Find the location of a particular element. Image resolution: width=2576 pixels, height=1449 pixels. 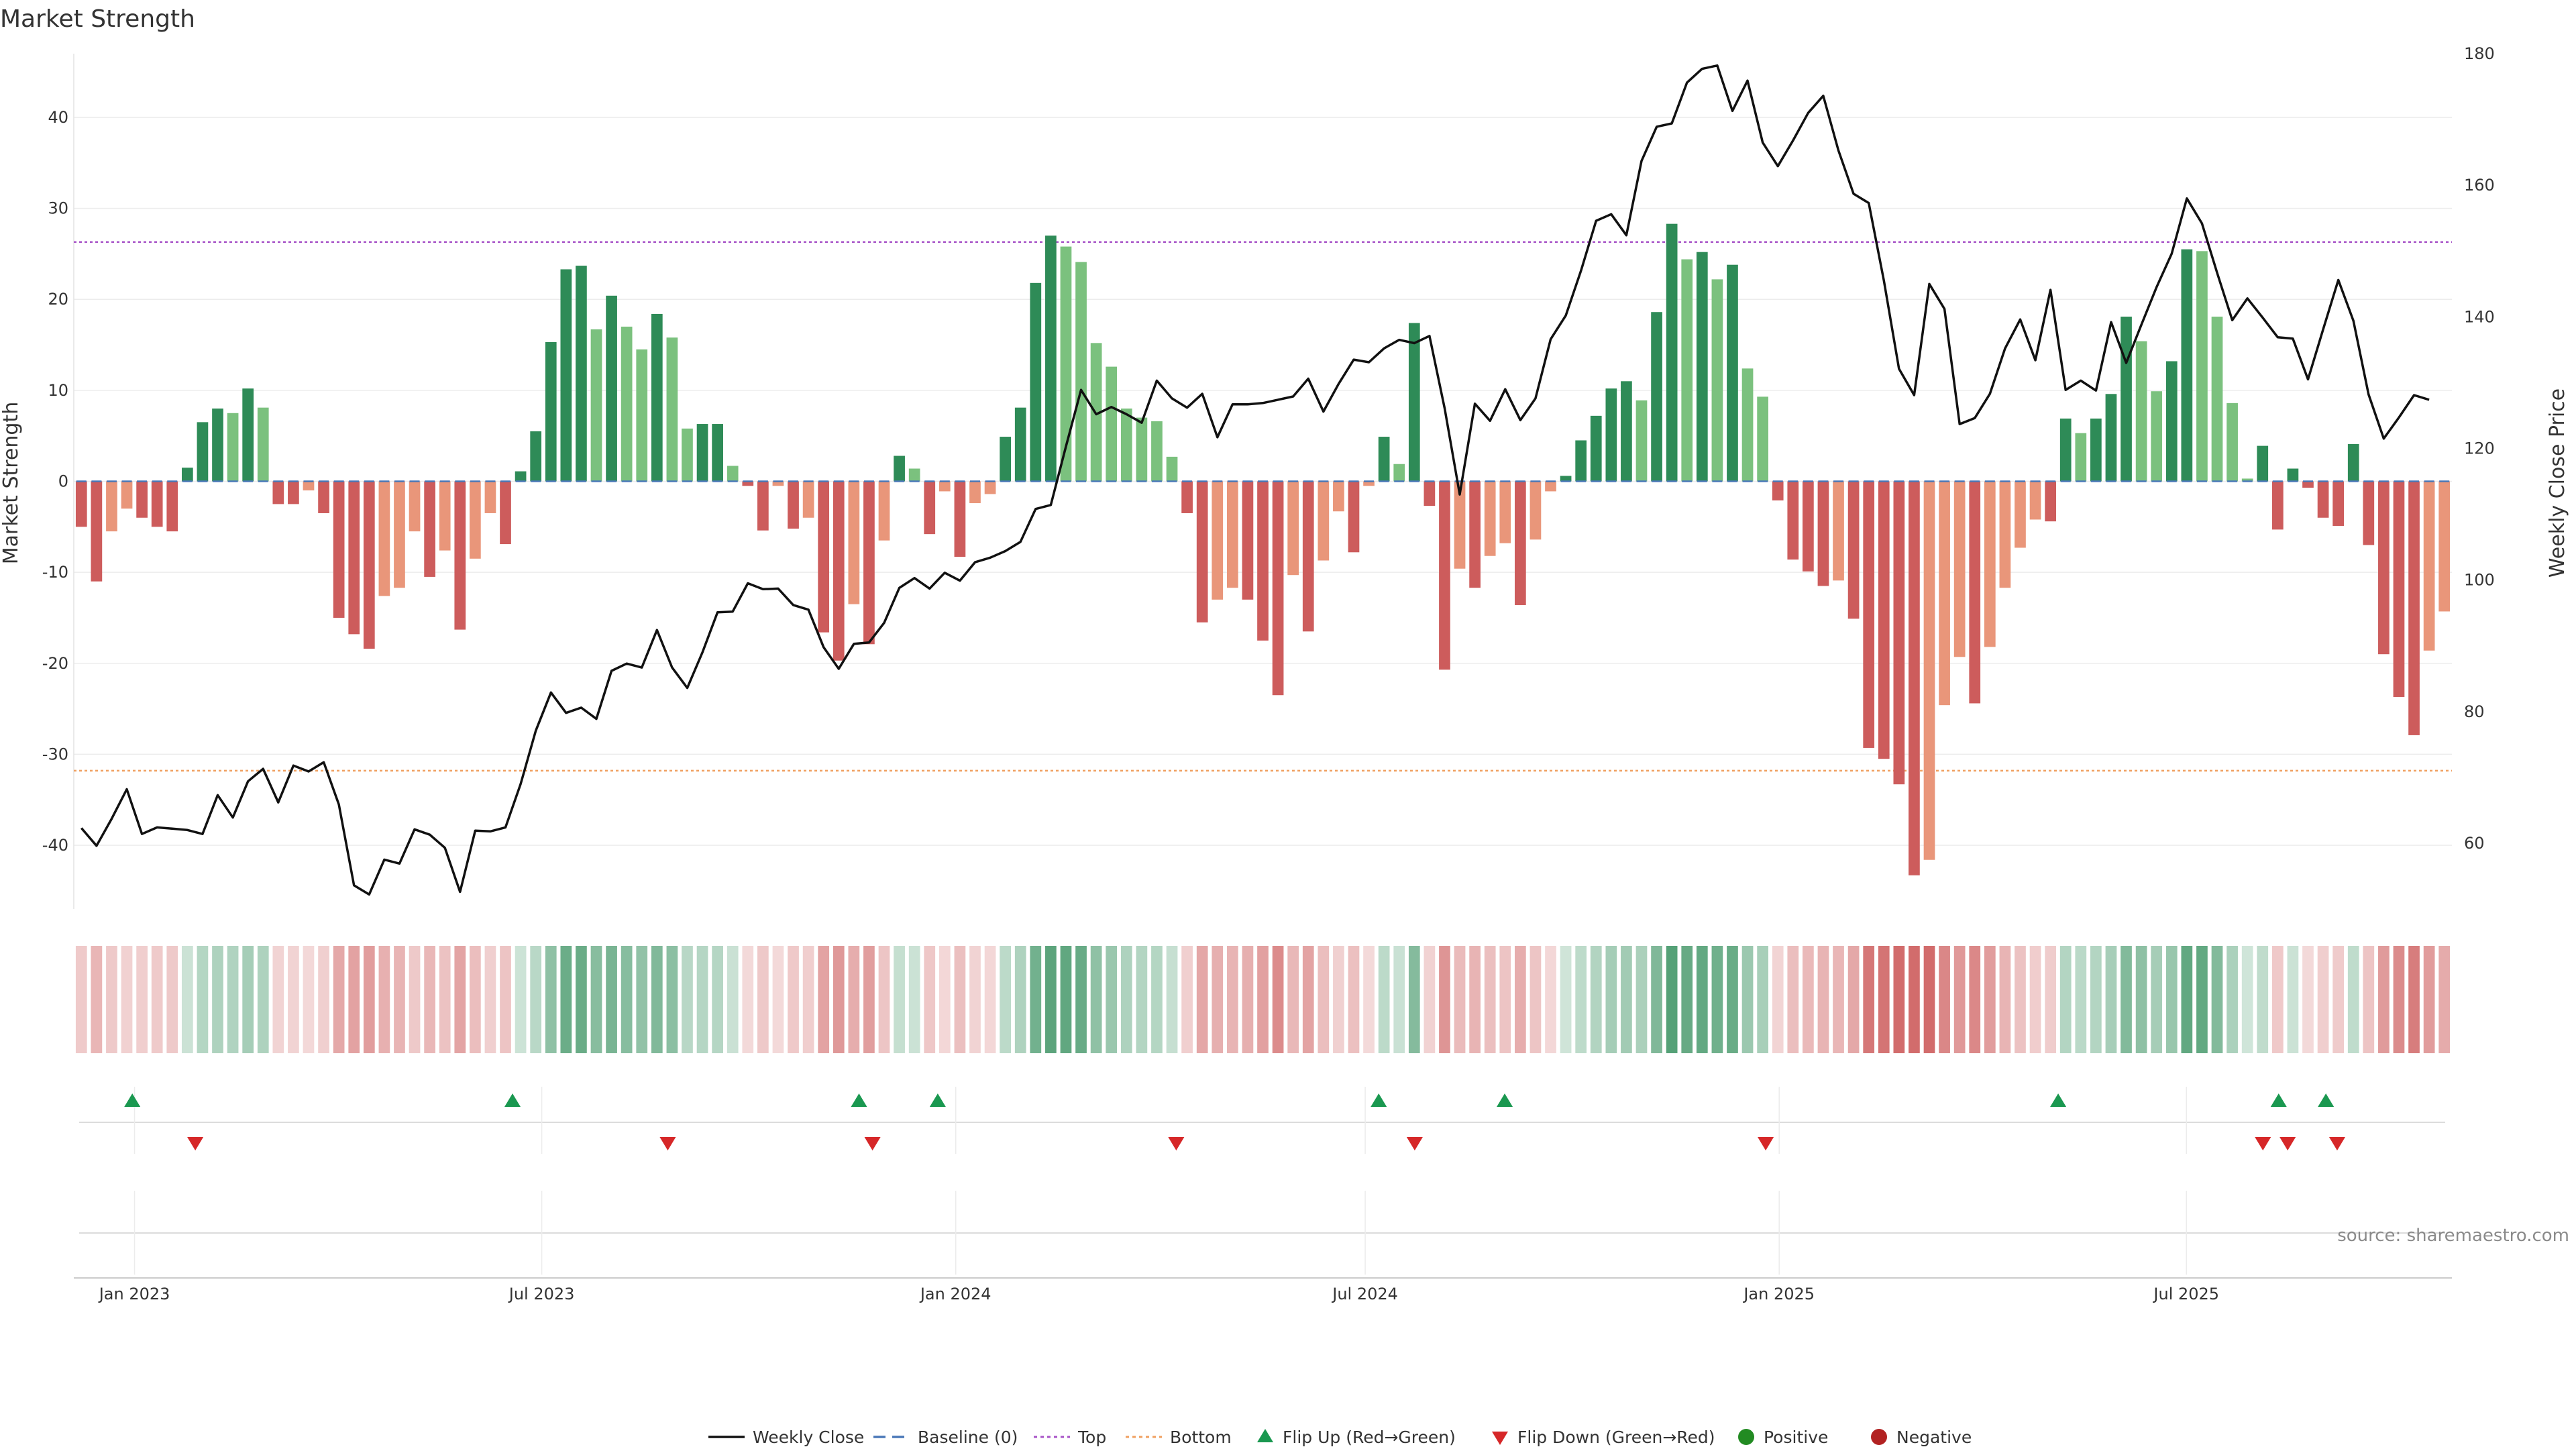

legend-swatch-flip-up is located at coordinates (1265, 1435).